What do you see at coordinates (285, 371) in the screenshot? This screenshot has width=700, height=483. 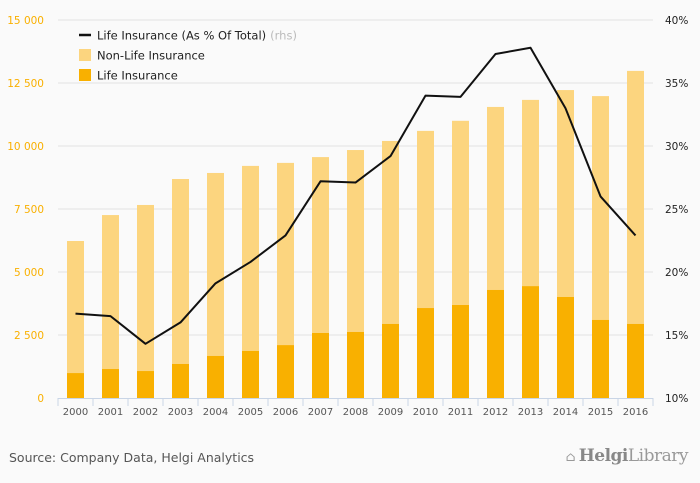 I see `bar-life-2006` at bounding box center [285, 371].